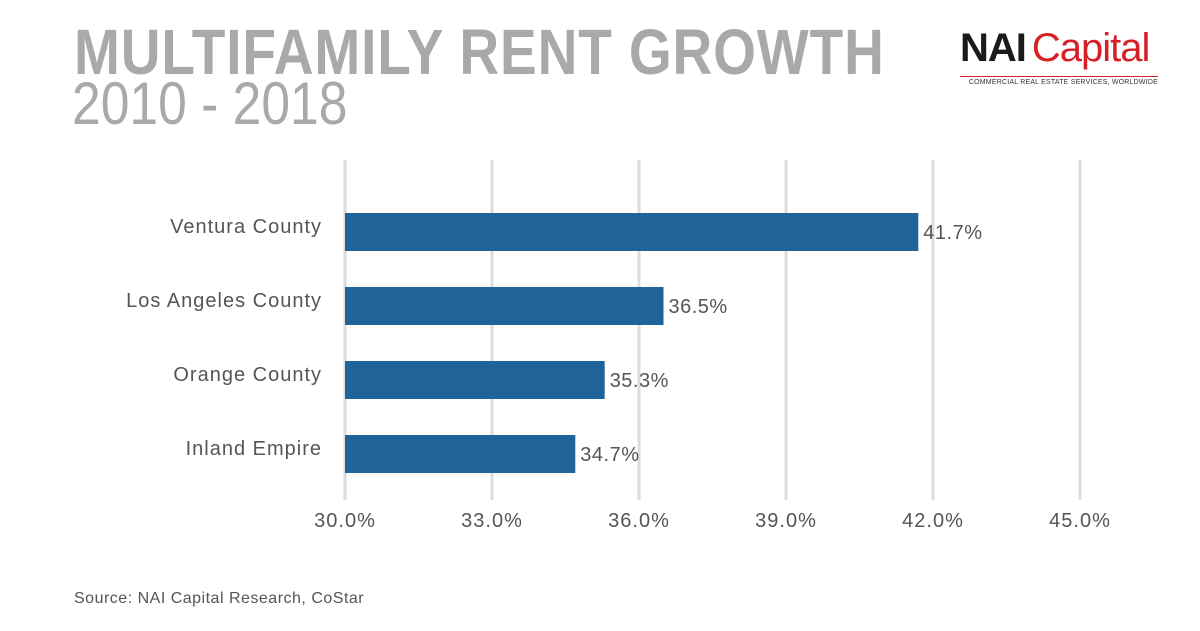  I want to click on x-tick-label: 45.0%, so click(1080, 521).